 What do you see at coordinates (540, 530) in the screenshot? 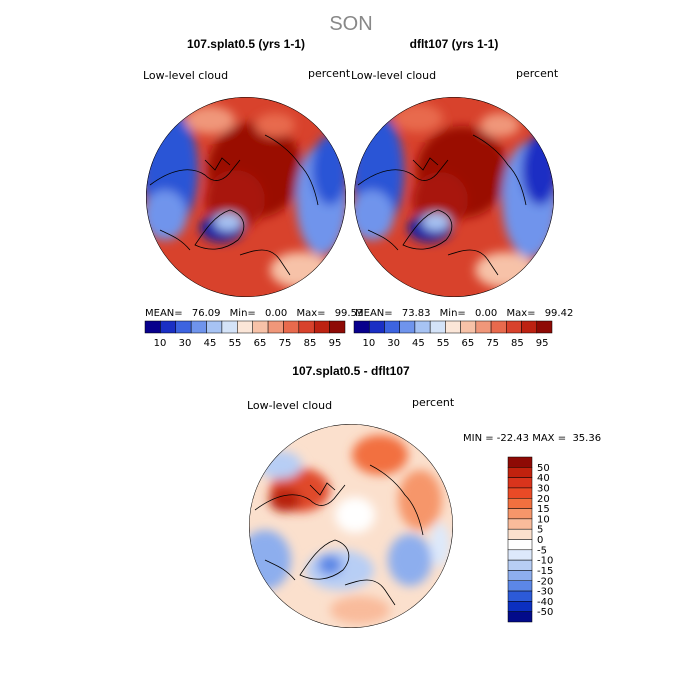
I see `panel-3-colorbar-tick-label: 5` at bounding box center [540, 530].